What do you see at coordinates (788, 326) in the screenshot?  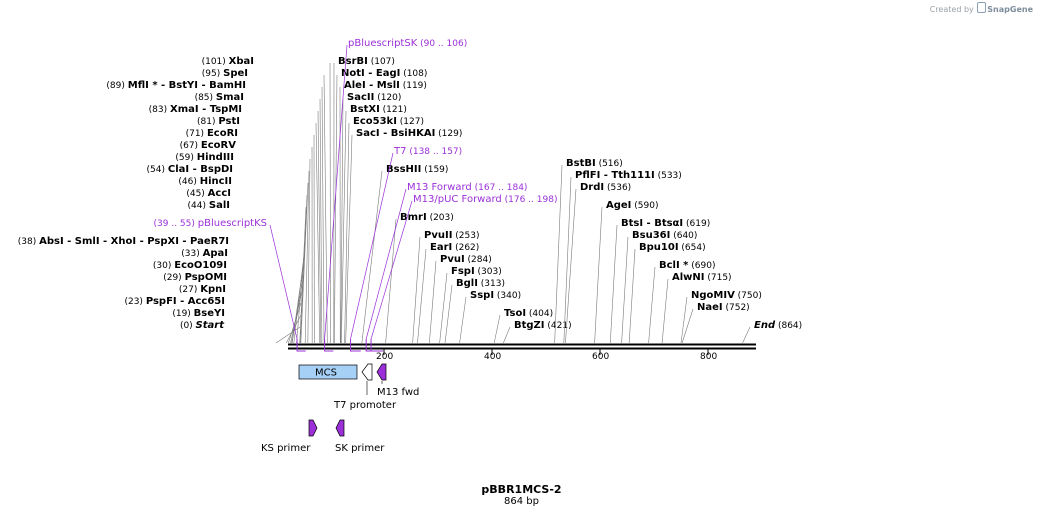 I see `site-position: (864)` at bounding box center [788, 326].